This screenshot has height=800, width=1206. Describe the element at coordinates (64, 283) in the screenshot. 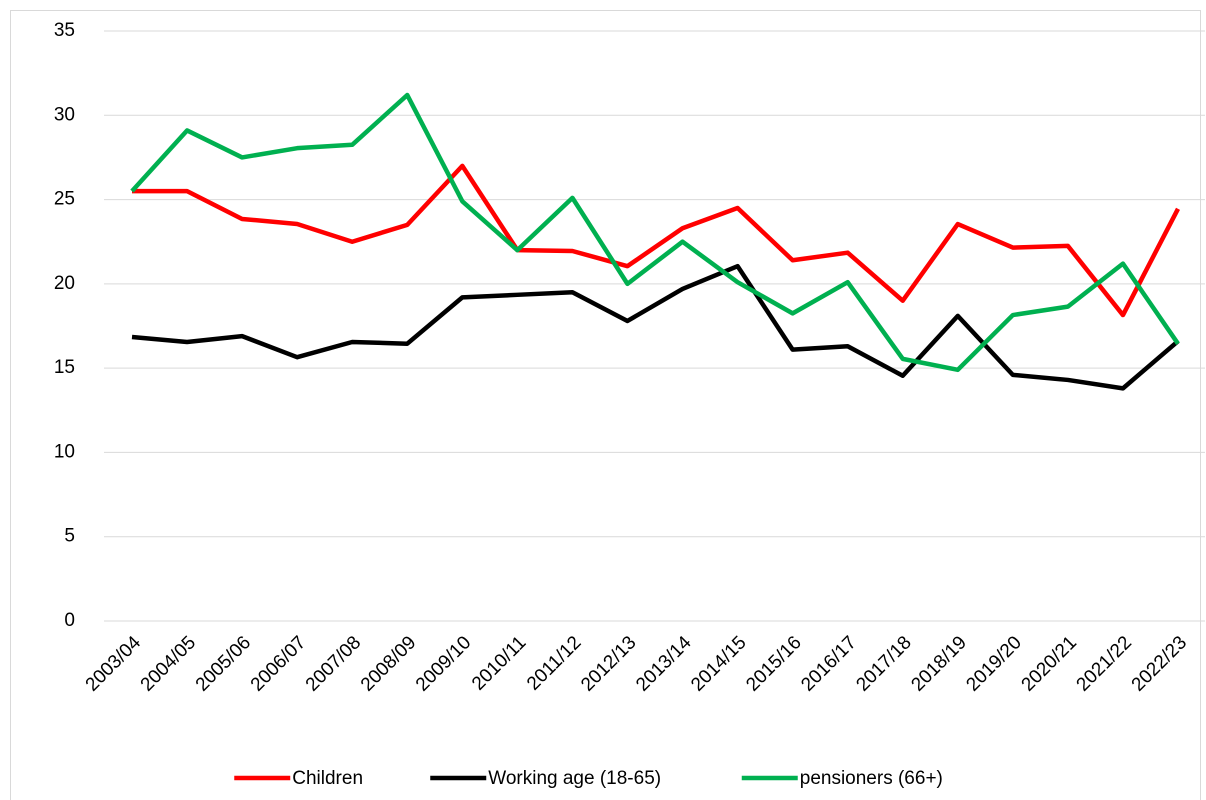

I see `y-tick-label: 20` at that location.